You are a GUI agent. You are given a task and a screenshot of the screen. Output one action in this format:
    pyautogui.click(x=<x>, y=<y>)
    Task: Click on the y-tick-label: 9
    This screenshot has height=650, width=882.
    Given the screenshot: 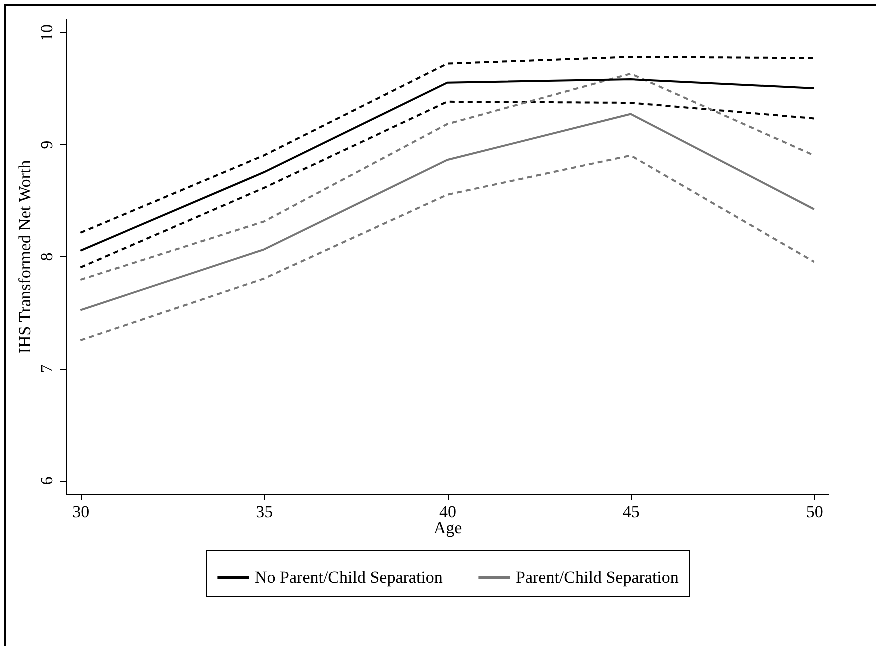 What is the action you would take?
    pyautogui.click(x=47, y=145)
    